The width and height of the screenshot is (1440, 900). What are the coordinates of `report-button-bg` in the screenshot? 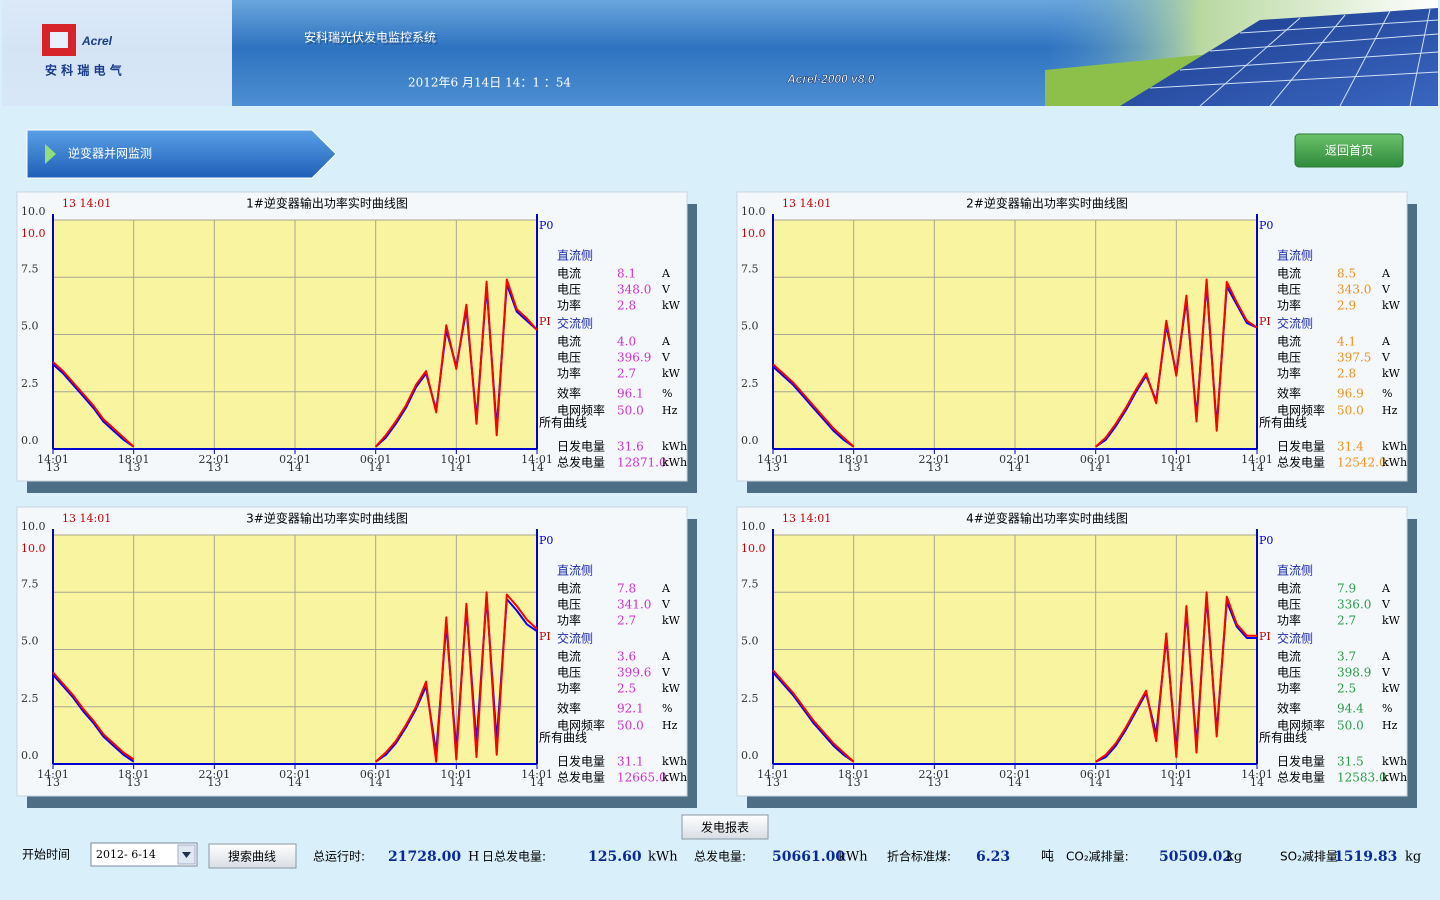 It's located at (725, 827).